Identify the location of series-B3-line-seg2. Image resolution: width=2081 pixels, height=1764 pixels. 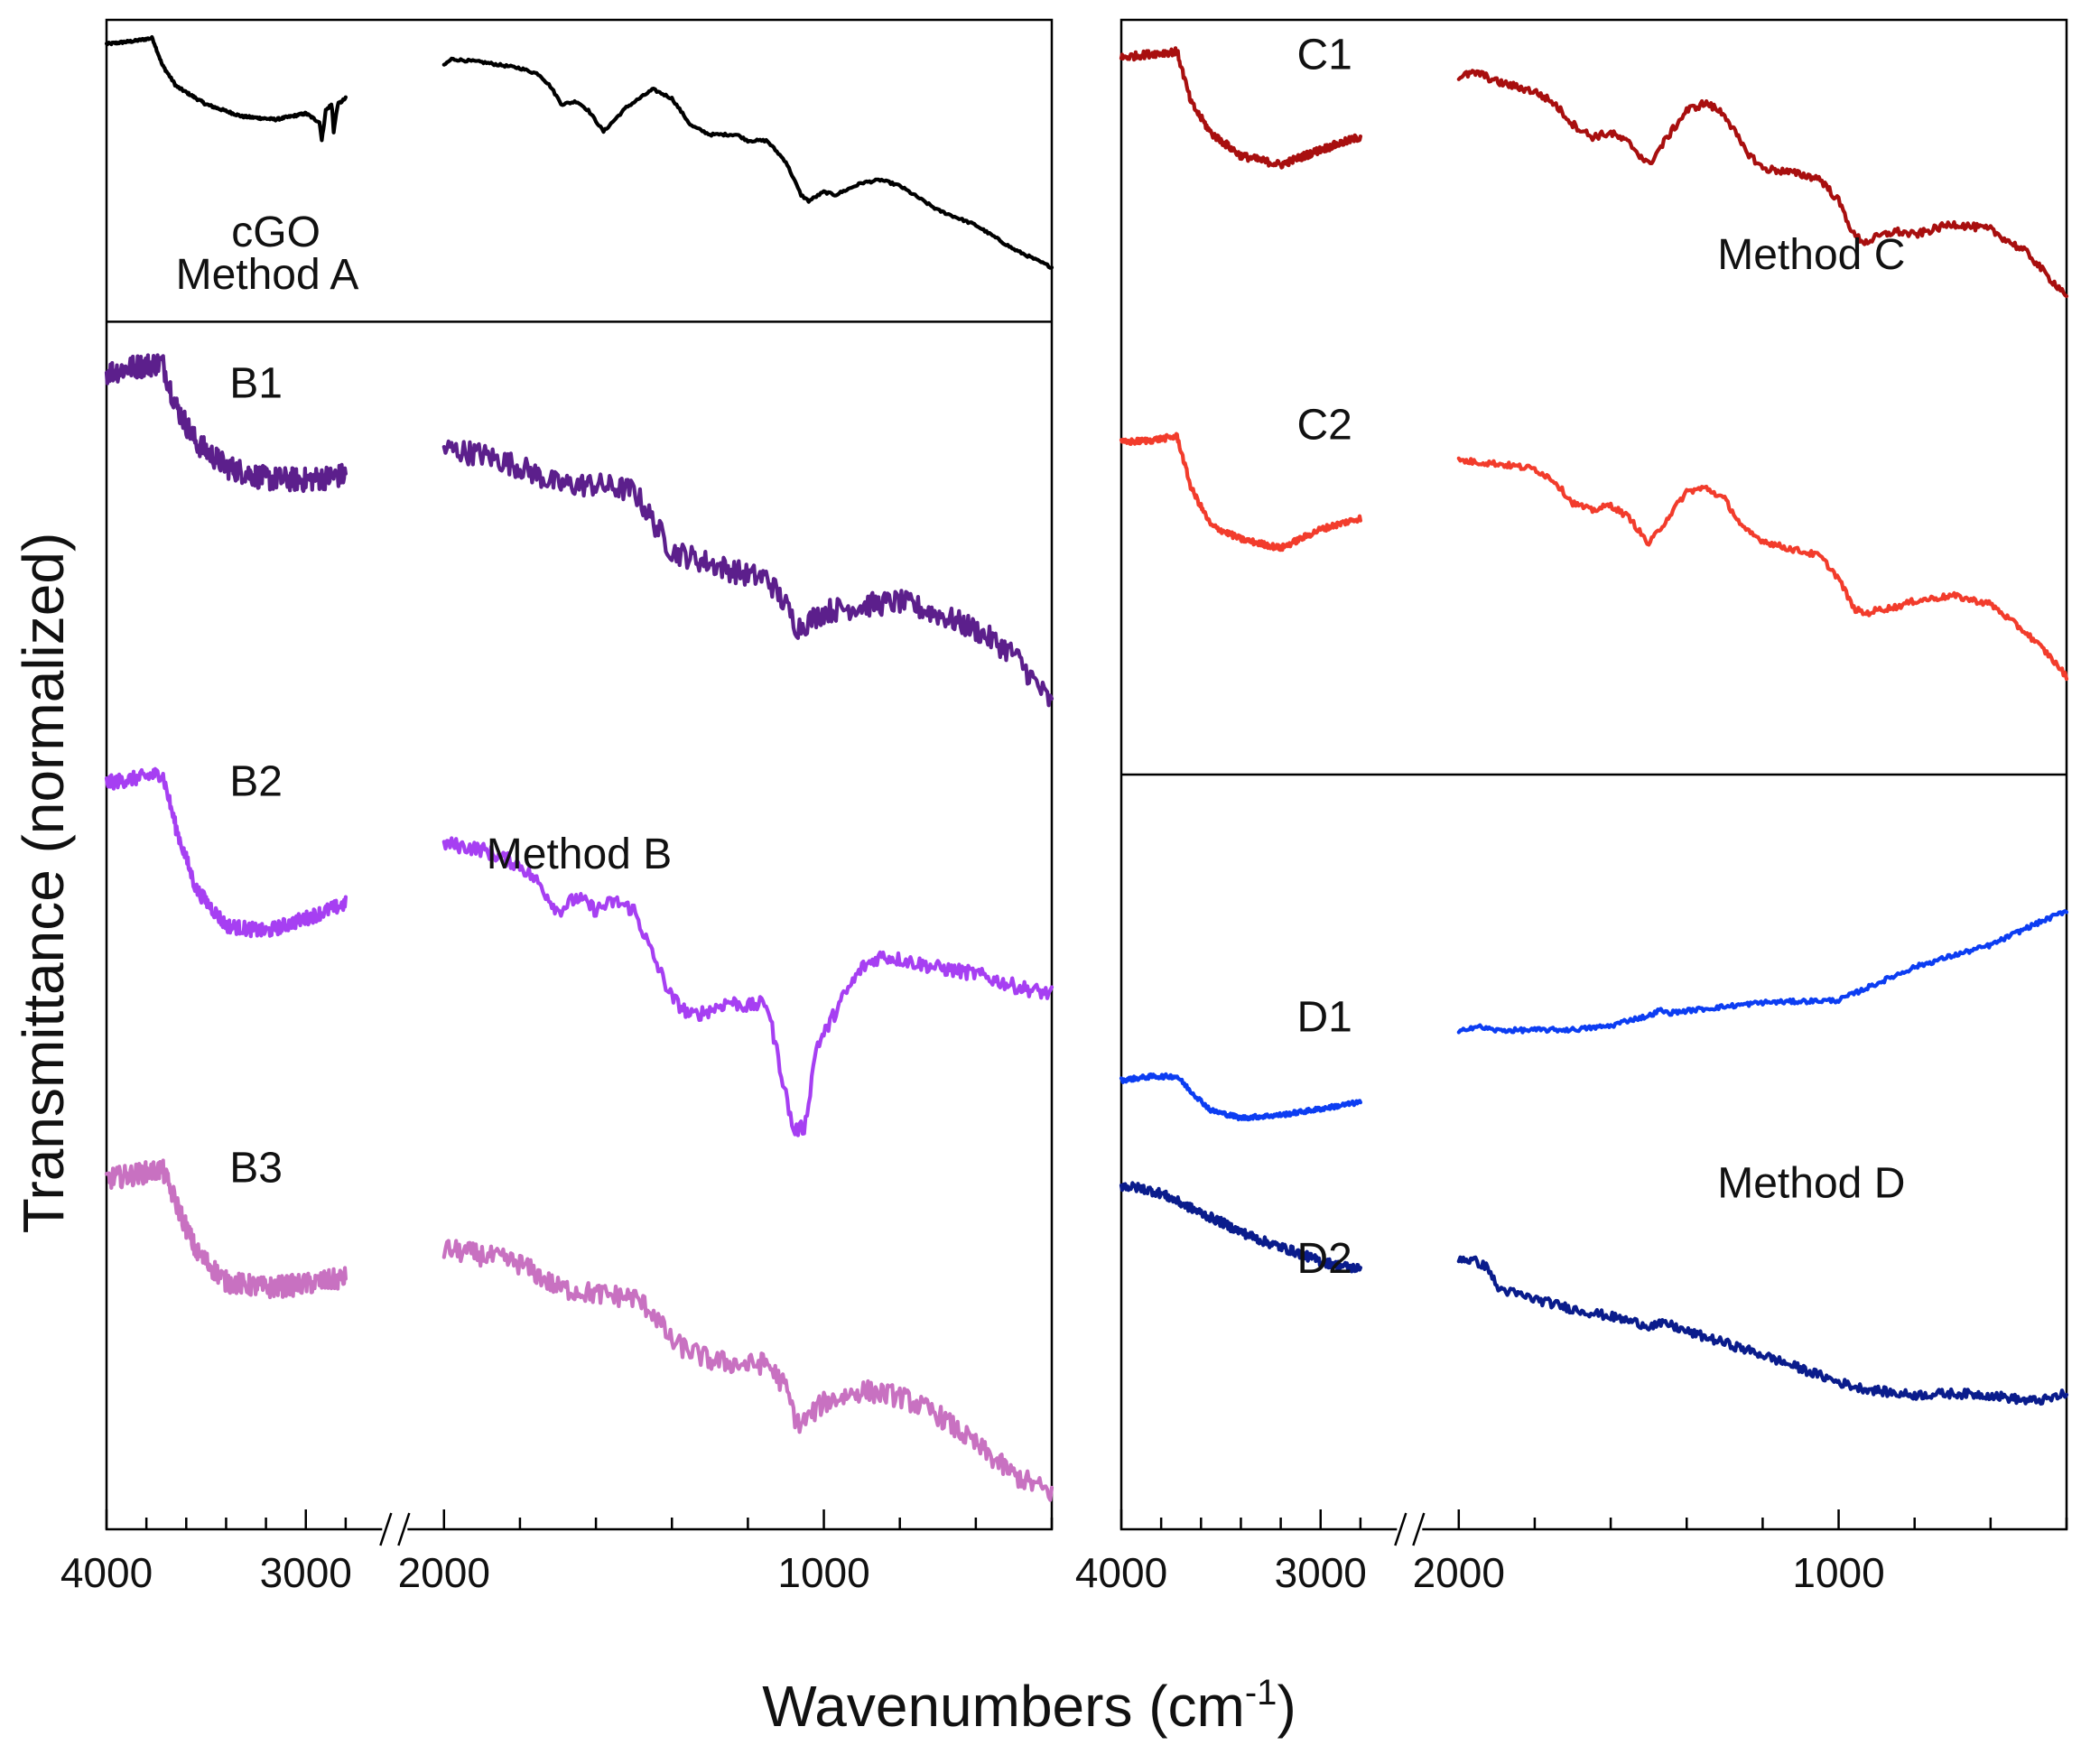
(748, 1370).